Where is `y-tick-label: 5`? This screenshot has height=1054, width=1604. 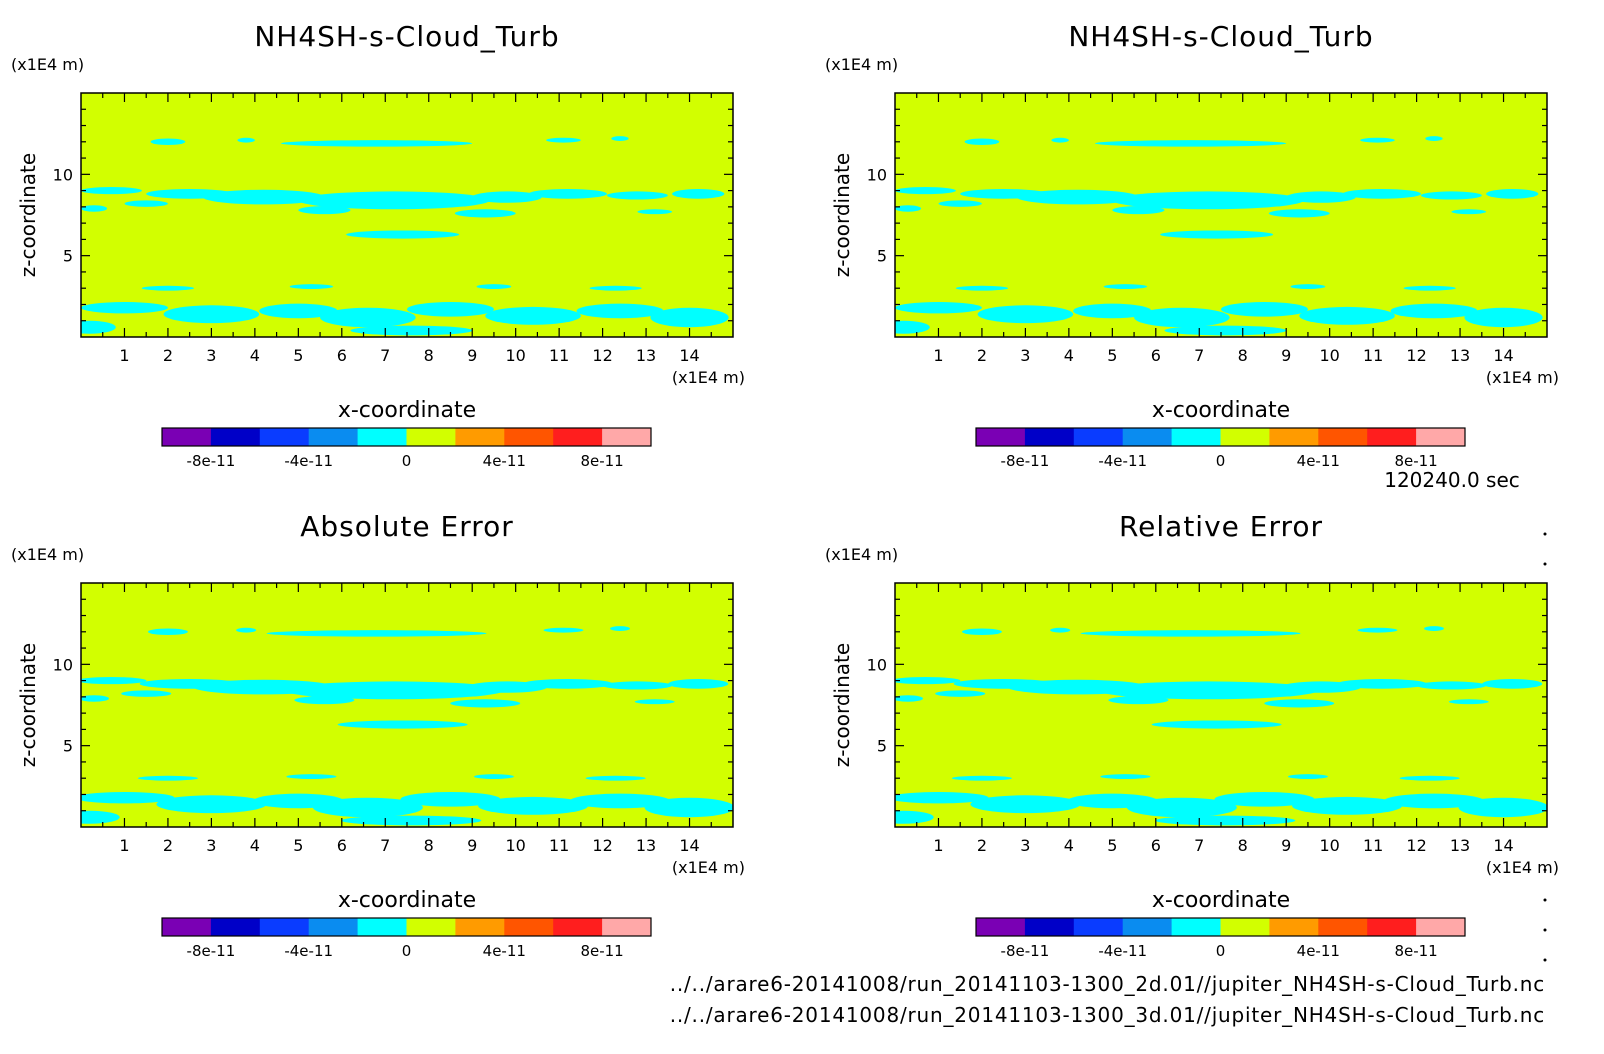 y-tick-label: 5 is located at coordinates (68, 256).